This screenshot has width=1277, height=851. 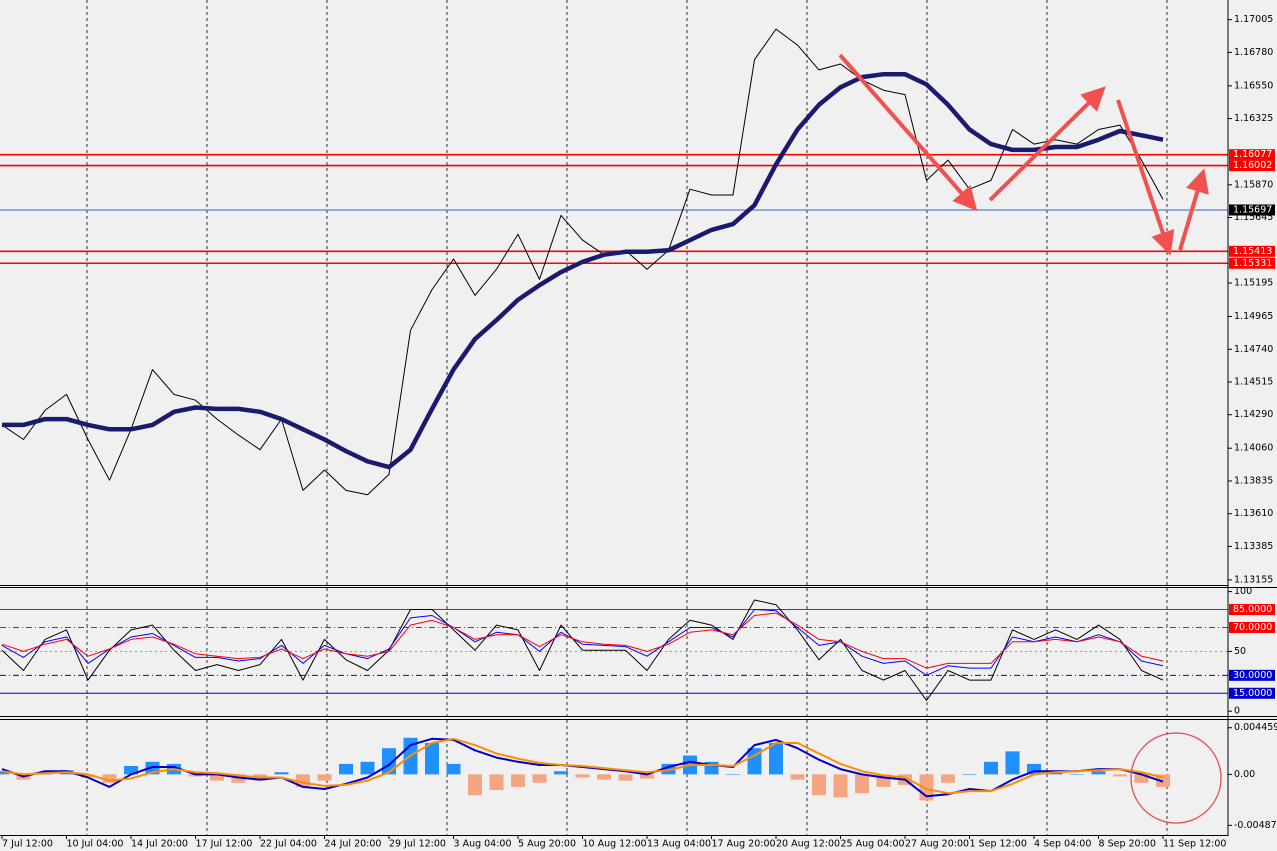 I want to click on level-label: 15.0000, so click(x=1252, y=693).